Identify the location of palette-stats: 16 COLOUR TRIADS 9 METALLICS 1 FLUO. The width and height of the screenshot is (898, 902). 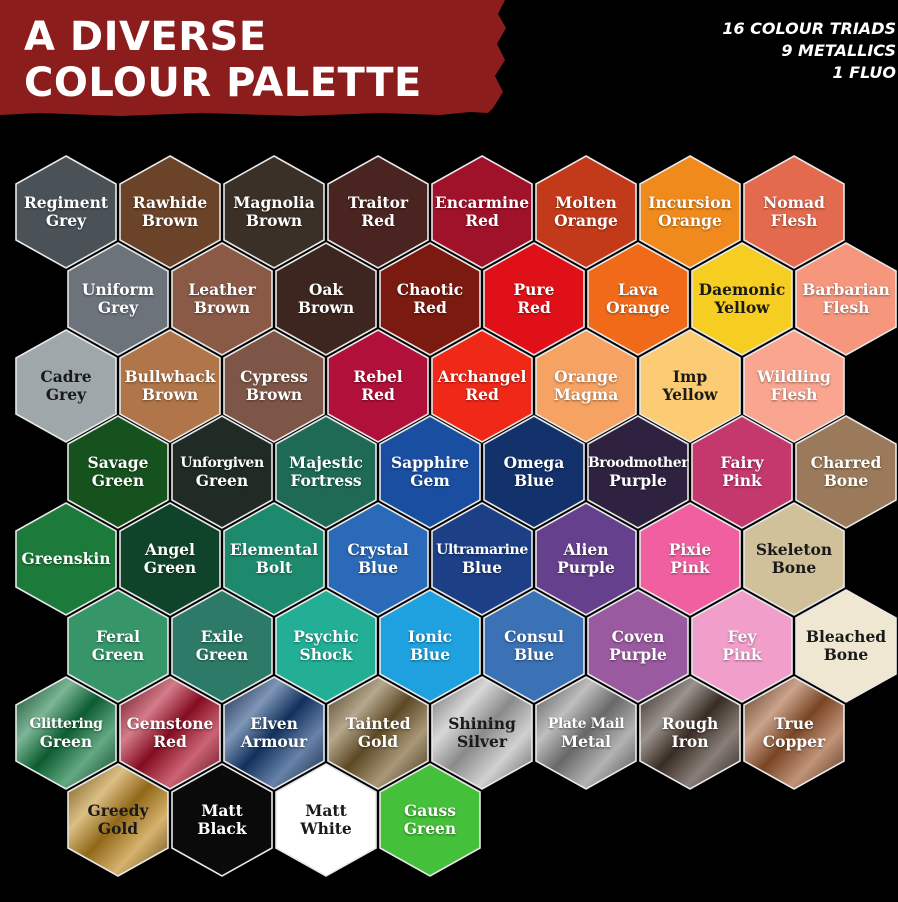
(809, 51).